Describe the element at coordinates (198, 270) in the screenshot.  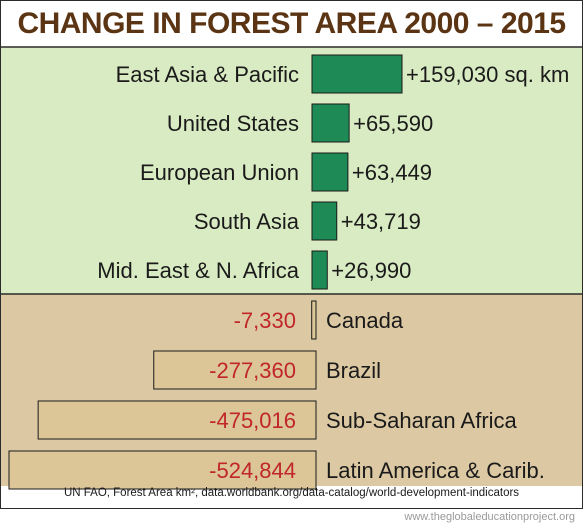
I see `category-label-mid-east-n-africa: Mid. East & N. Africa` at that location.